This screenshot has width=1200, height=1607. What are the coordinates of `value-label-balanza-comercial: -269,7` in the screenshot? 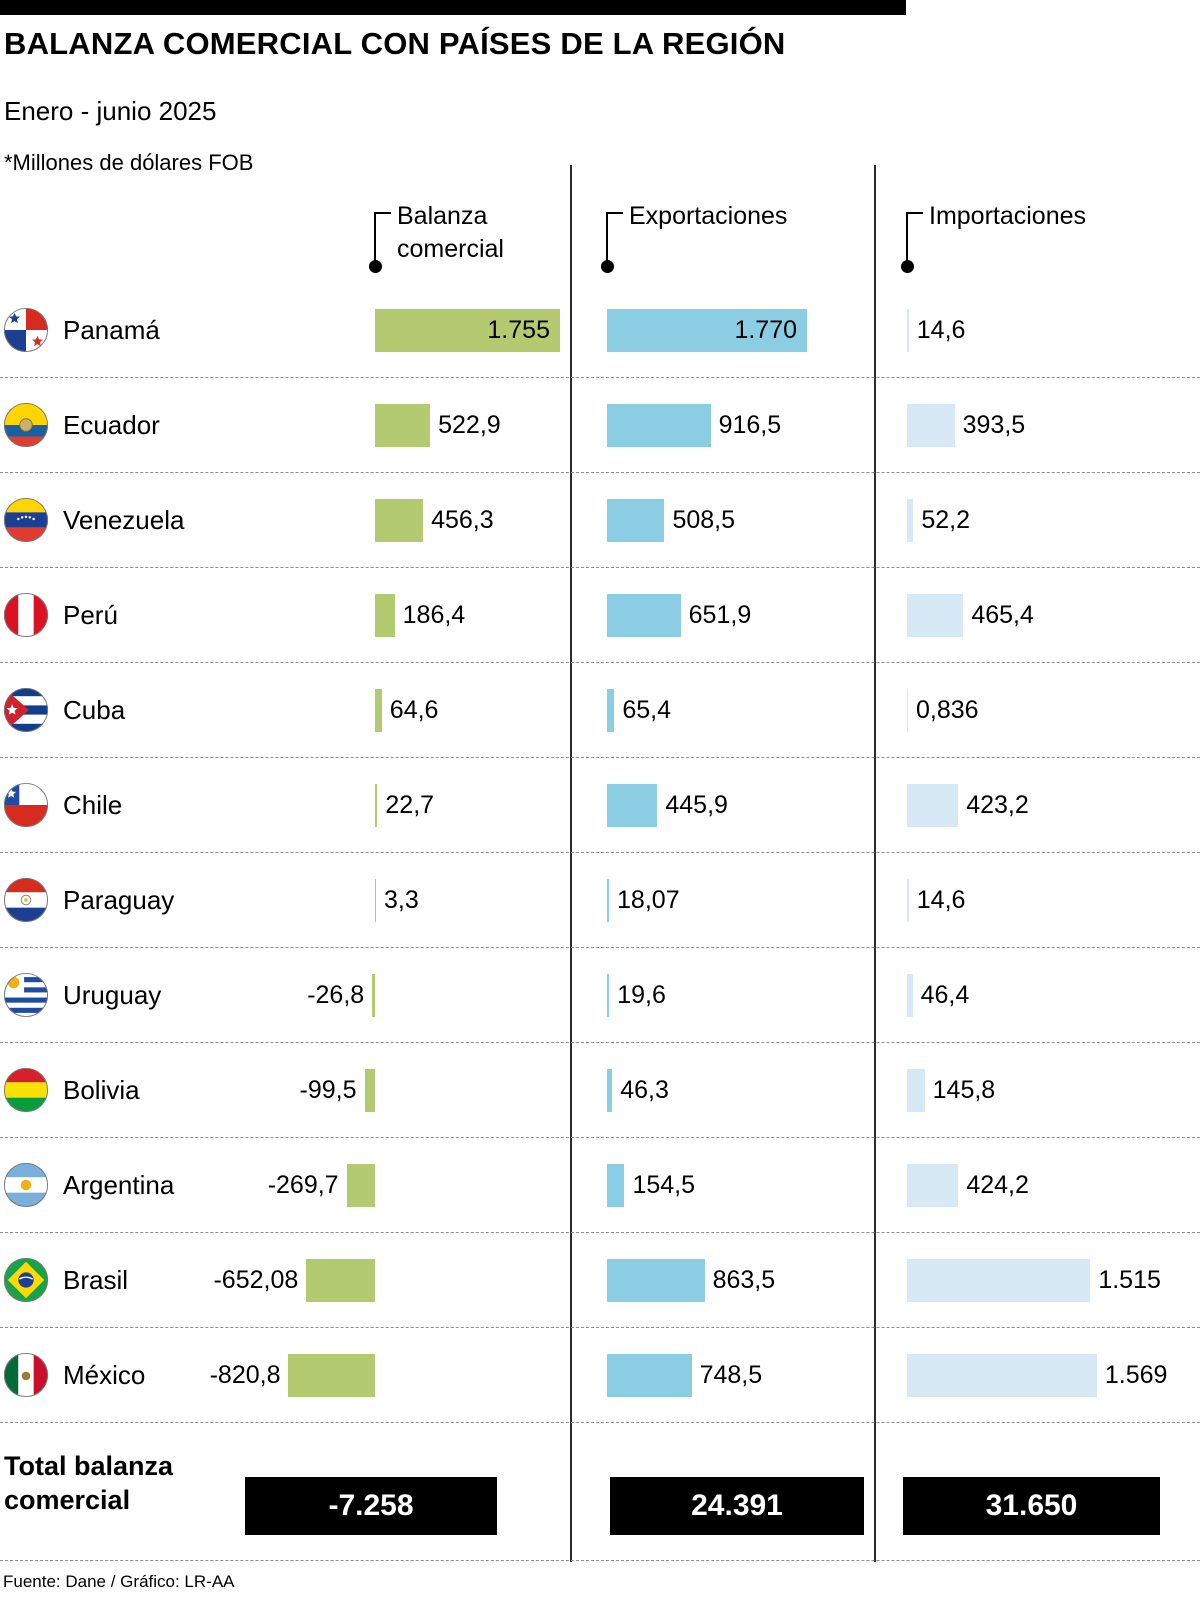 It's located at (303, 1184).